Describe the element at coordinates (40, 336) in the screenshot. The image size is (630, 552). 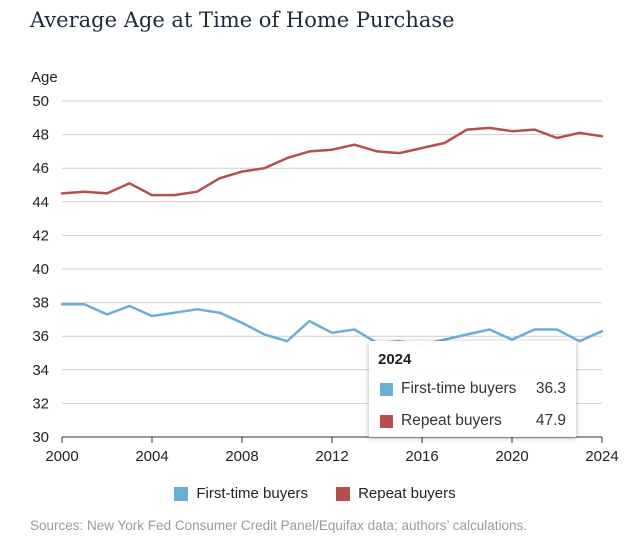
I see `y-tick-label: 36` at that location.